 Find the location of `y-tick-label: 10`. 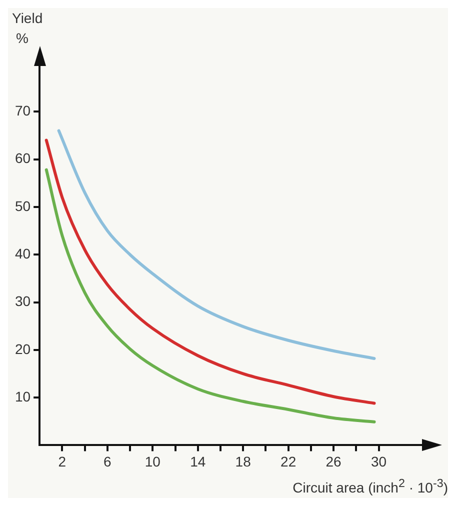

y-tick-label: 10 is located at coordinates (22, 396).